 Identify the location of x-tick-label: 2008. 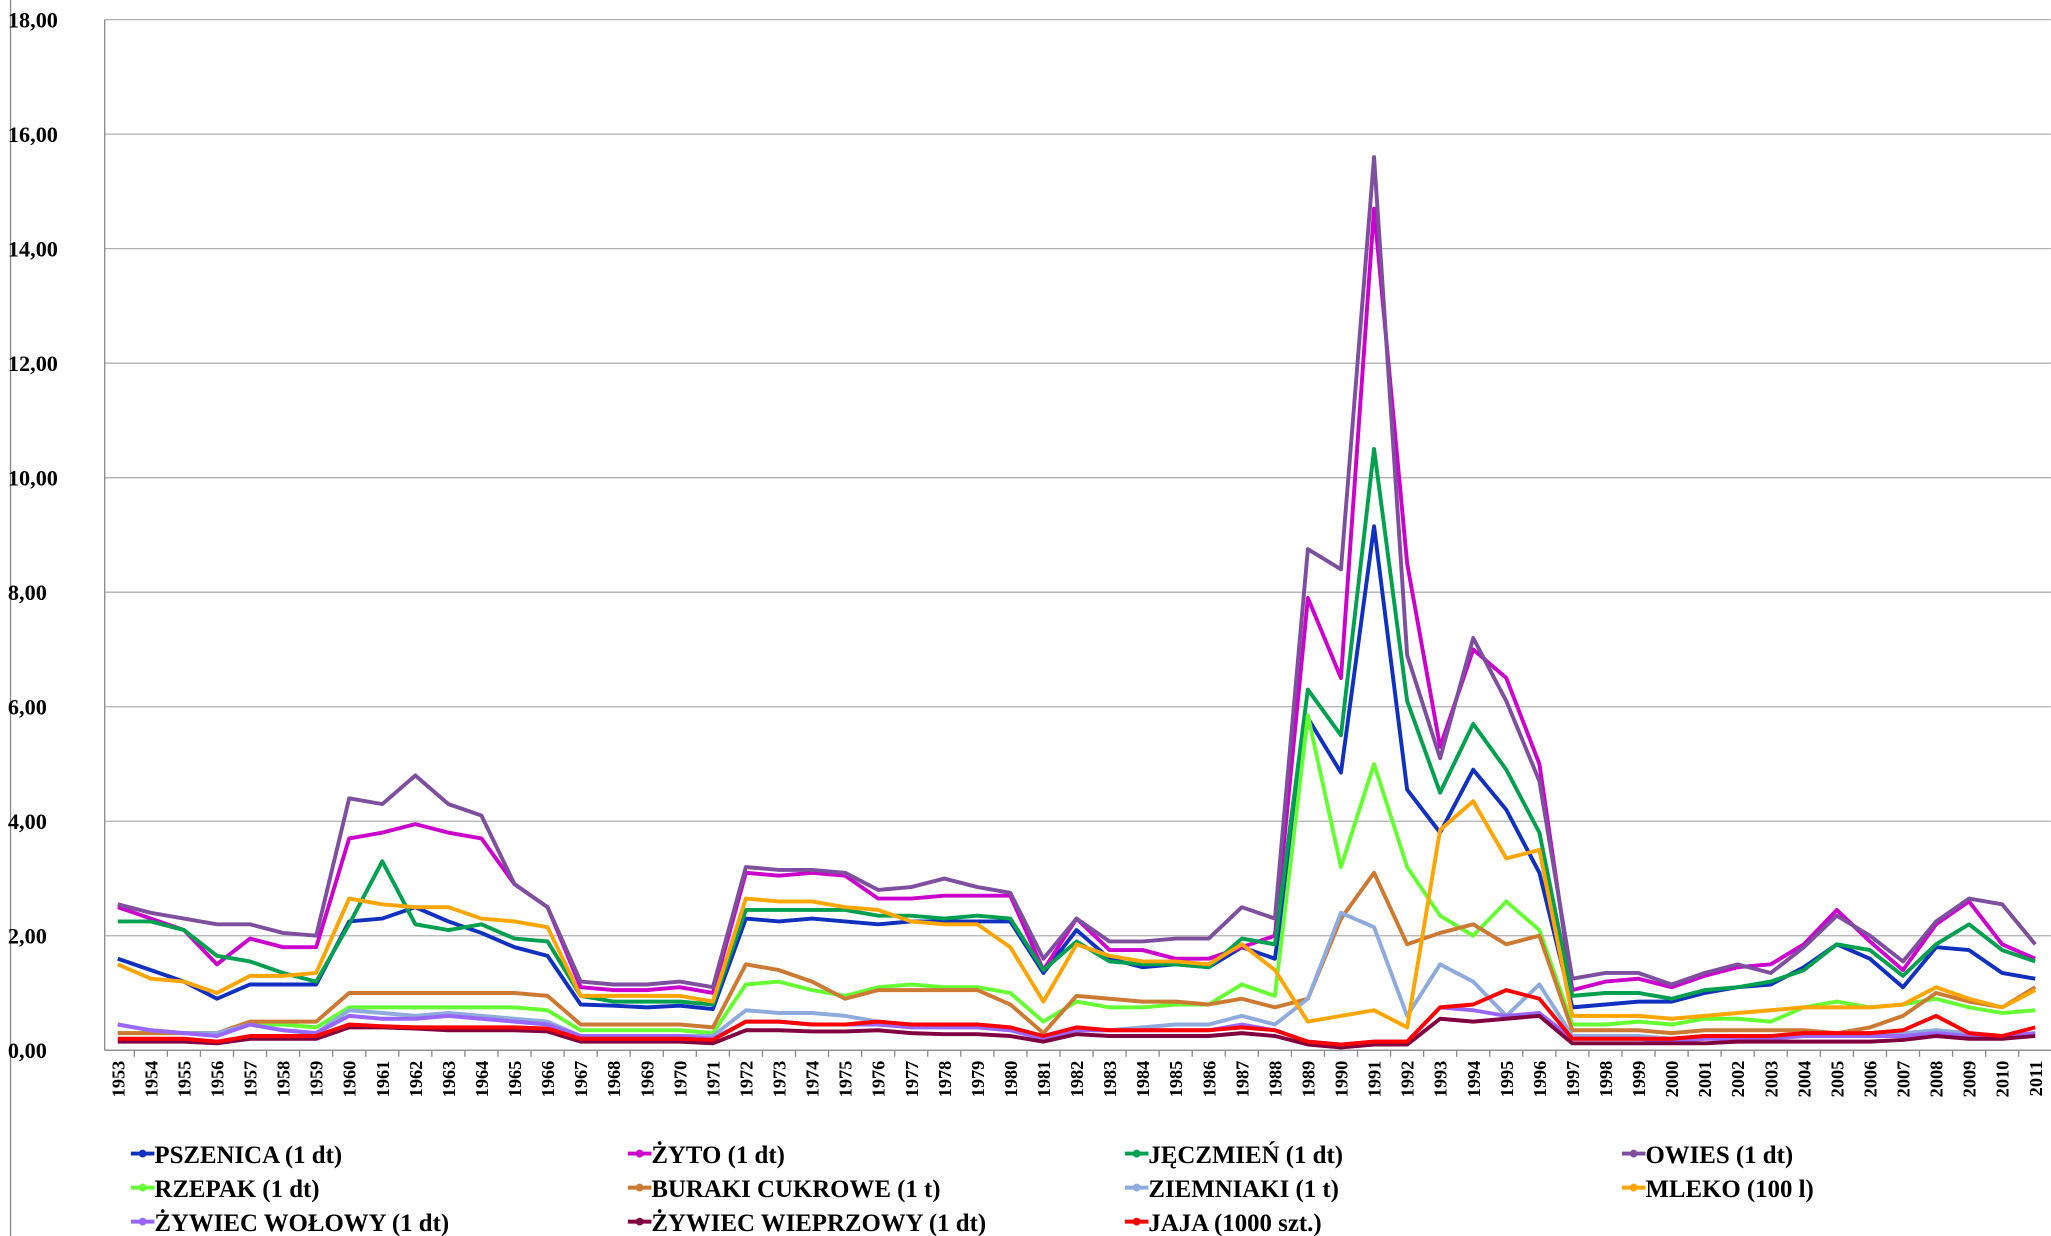
(1937, 1079).